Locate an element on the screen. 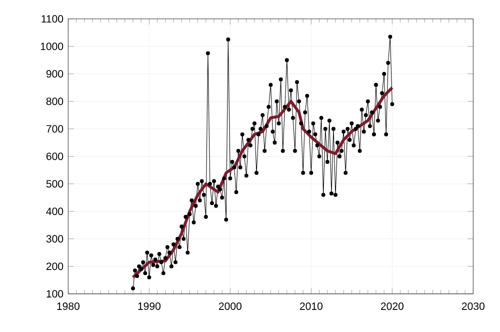  y-tick-label: 600 is located at coordinates (55, 156).